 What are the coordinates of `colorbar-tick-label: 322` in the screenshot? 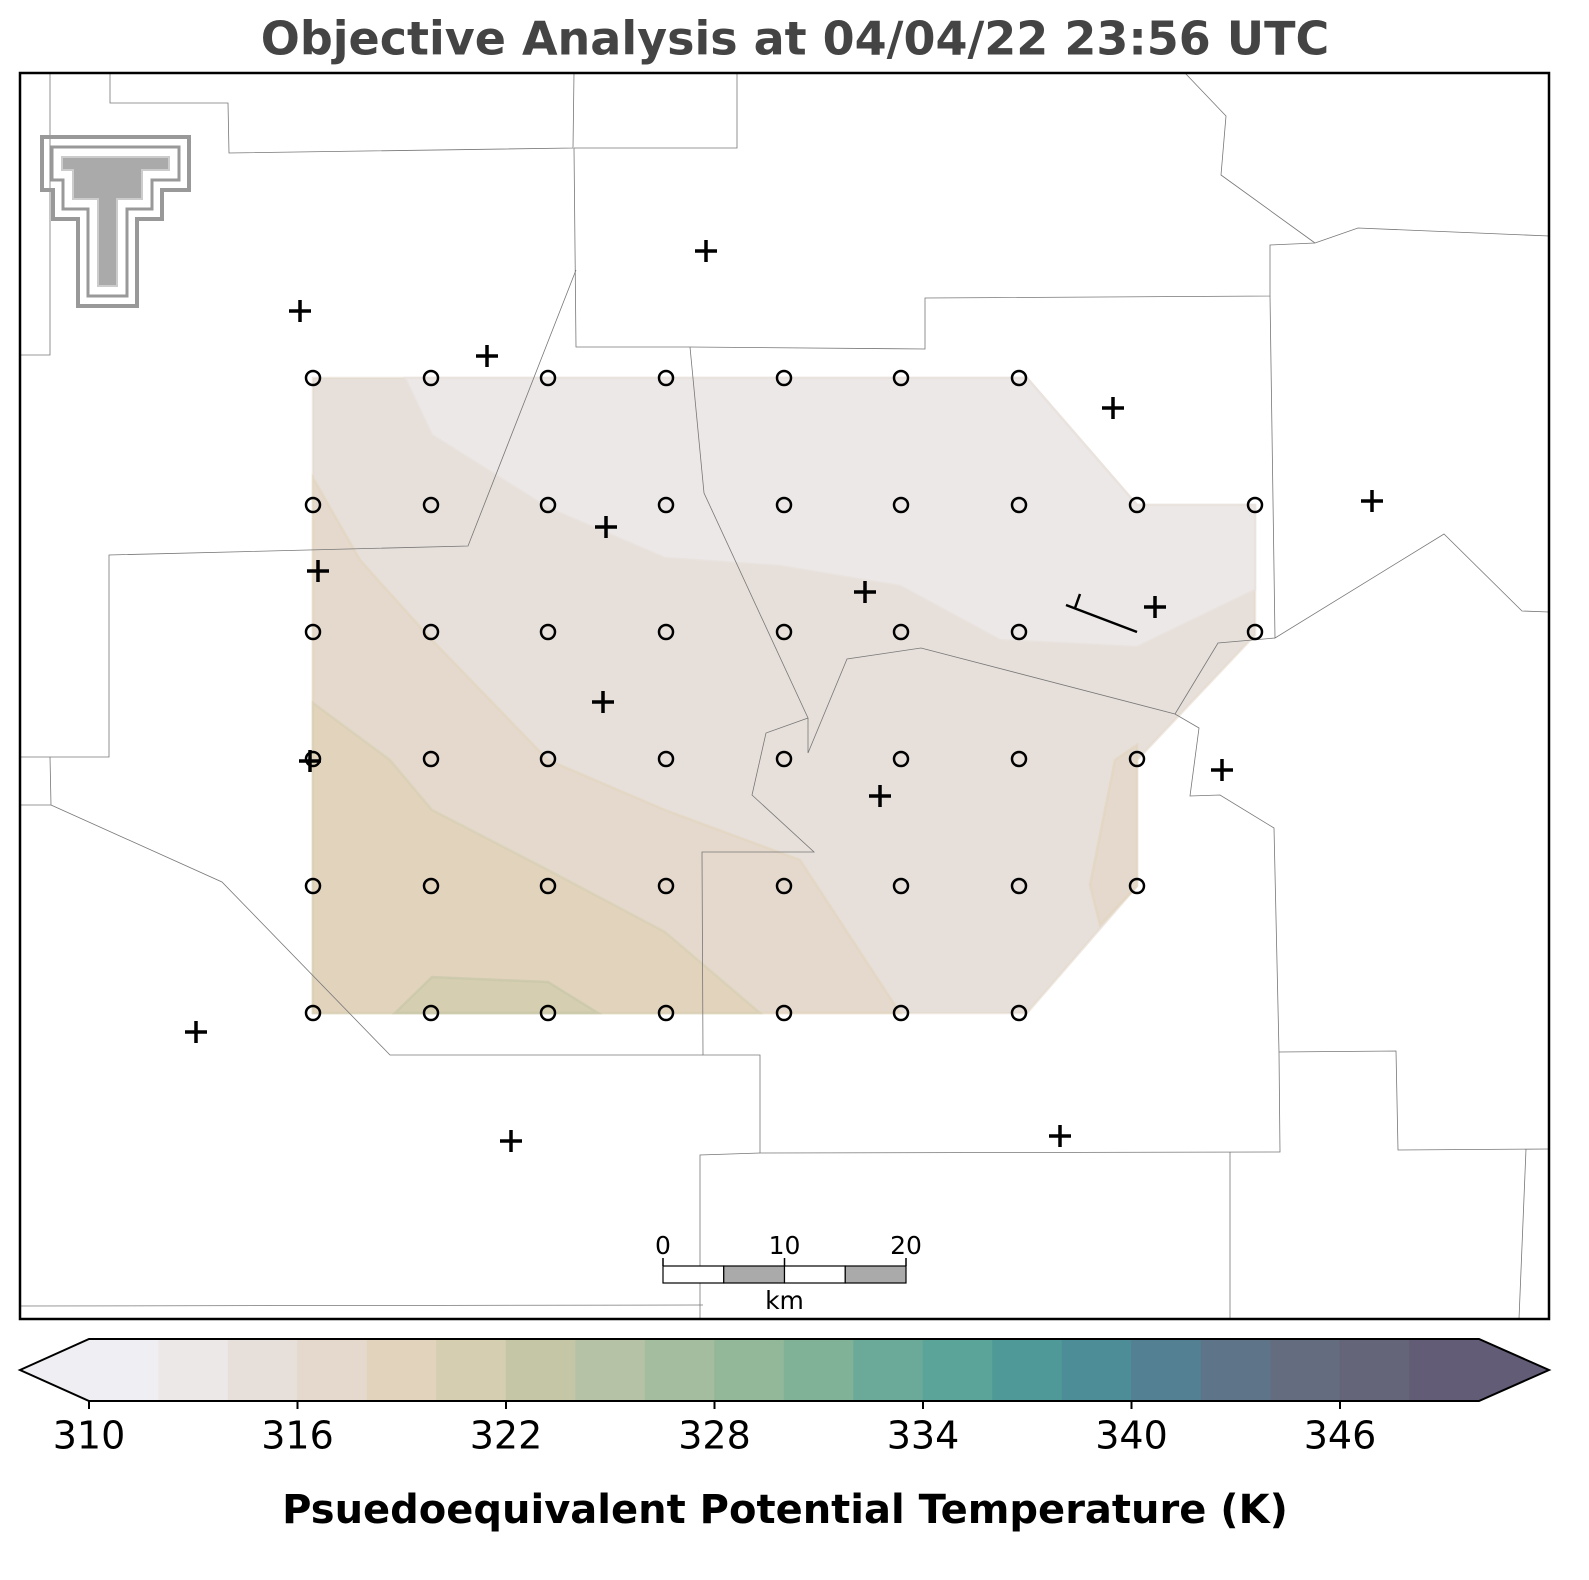 It's located at (506, 1436).